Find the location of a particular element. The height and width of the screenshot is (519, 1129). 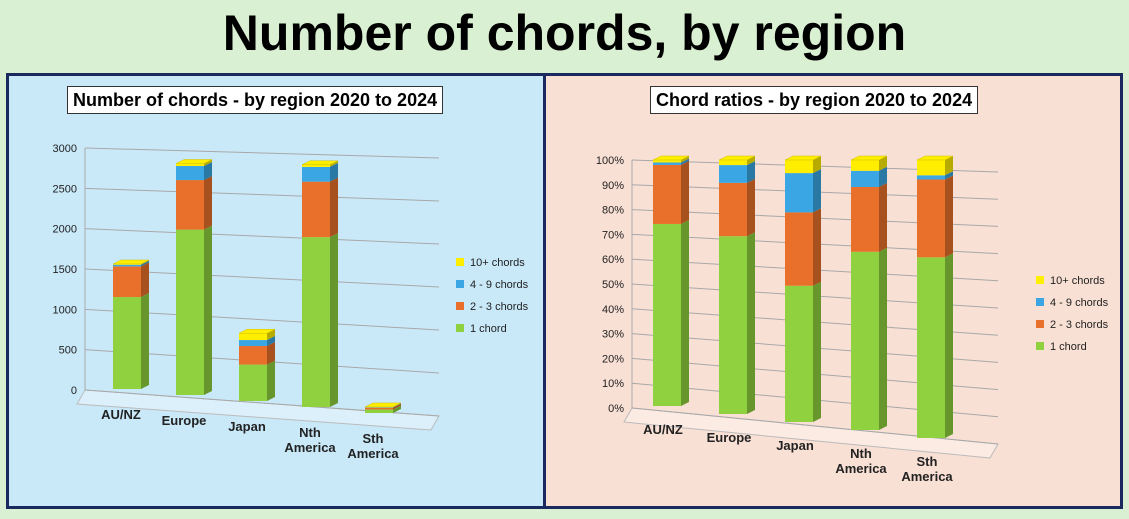

bar-japan-2-3-chords-side is located at coordinates (271, 353).